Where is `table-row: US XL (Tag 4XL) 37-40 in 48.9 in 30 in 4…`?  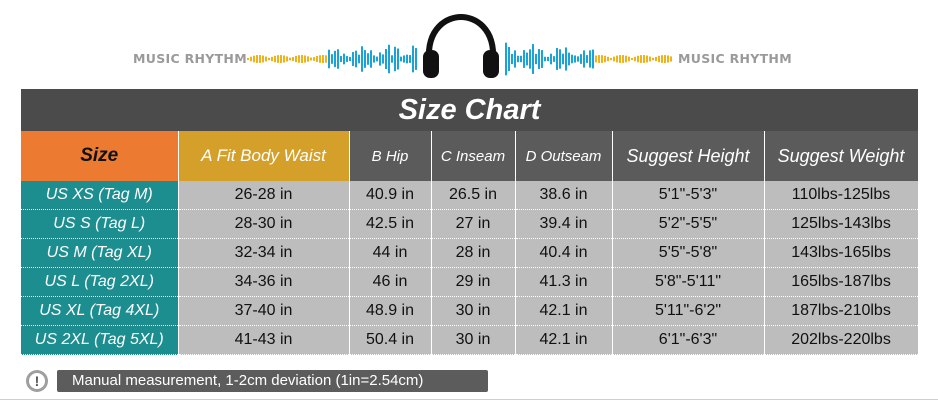
table-row: US XL (Tag 4XL) 37-40 in 48.9 in 30 in 4… is located at coordinates (470, 311).